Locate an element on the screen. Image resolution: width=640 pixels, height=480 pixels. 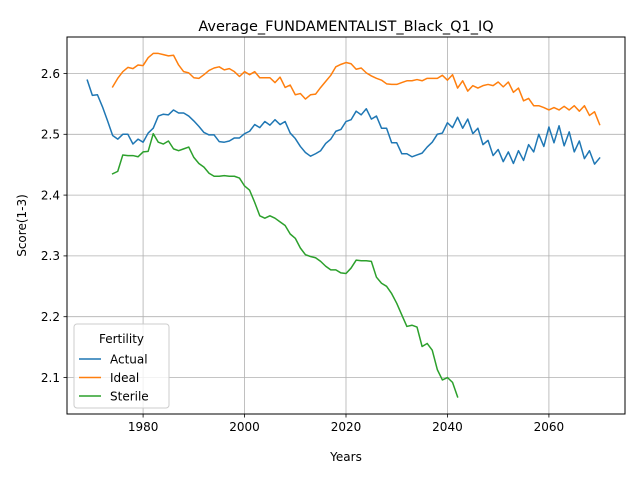
legend-entries: Actual Ideal Sterile is located at coordinates (114, 377).